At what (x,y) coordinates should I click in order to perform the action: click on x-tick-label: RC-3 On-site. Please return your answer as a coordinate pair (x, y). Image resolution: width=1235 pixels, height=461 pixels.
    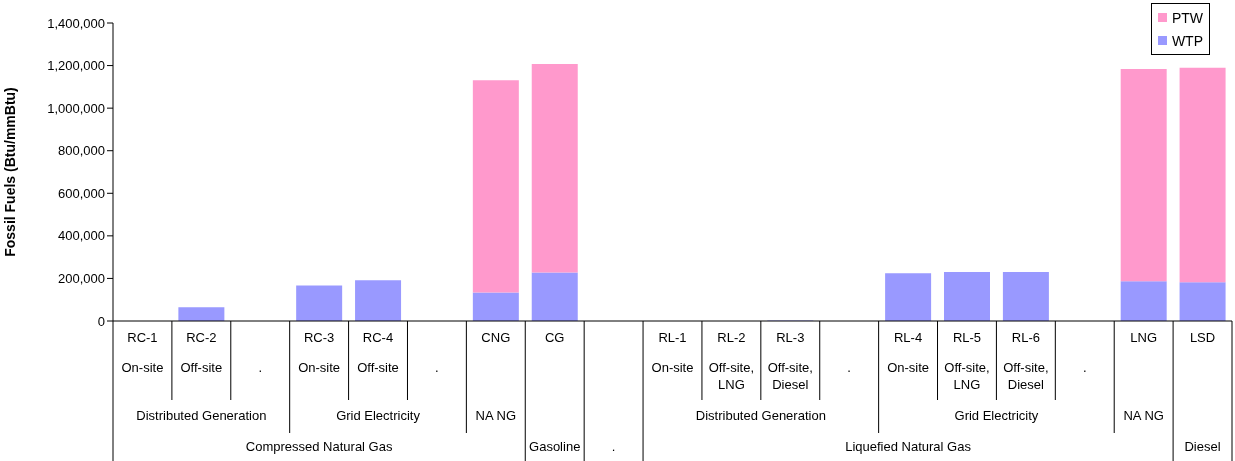
    Looking at the image, I should click on (319, 352).